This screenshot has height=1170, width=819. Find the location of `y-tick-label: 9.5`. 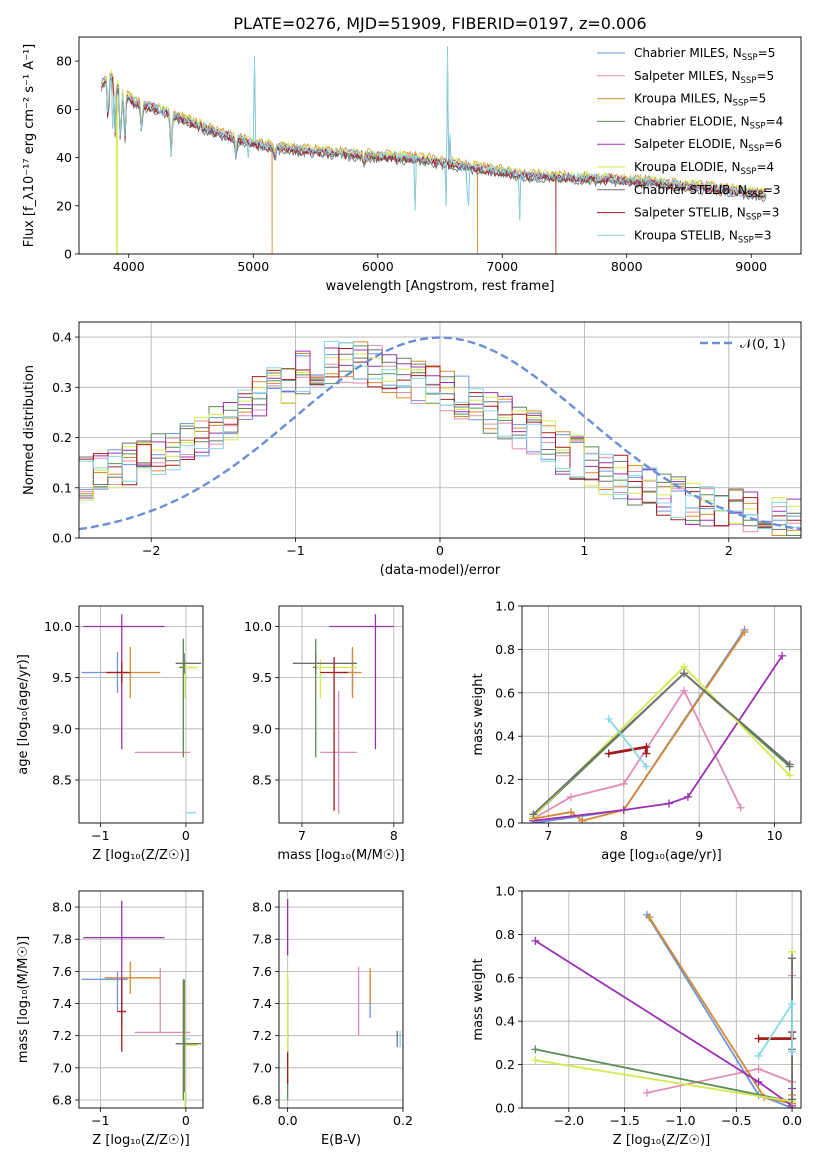

y-tick-label: 9.5 is located at coordinates (262, 677).